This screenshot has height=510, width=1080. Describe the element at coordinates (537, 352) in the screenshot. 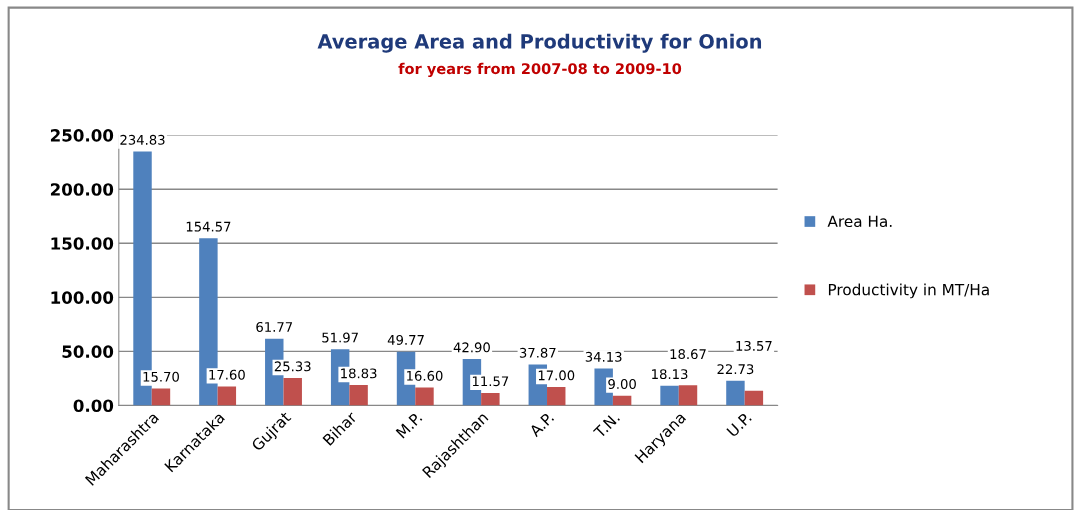

I see `data-label: 37.87` at that location.